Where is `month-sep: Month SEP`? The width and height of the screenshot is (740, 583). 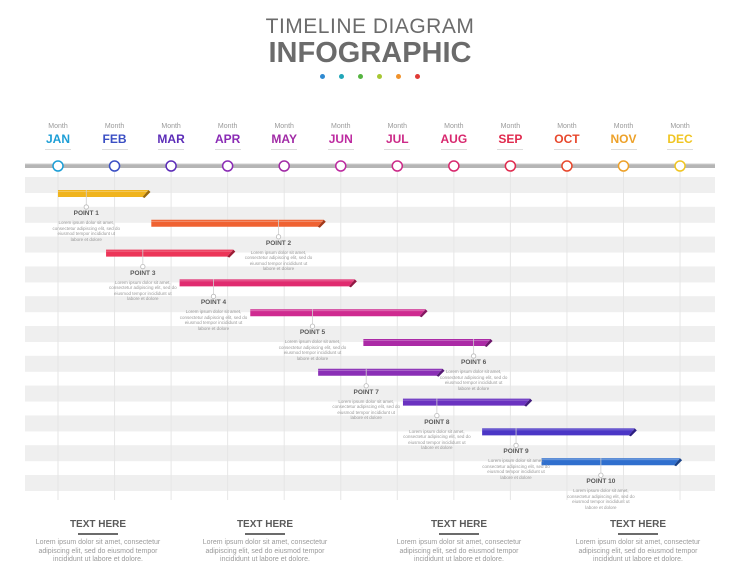 month-sep: Month SEP is located at coordinates (510, 136).